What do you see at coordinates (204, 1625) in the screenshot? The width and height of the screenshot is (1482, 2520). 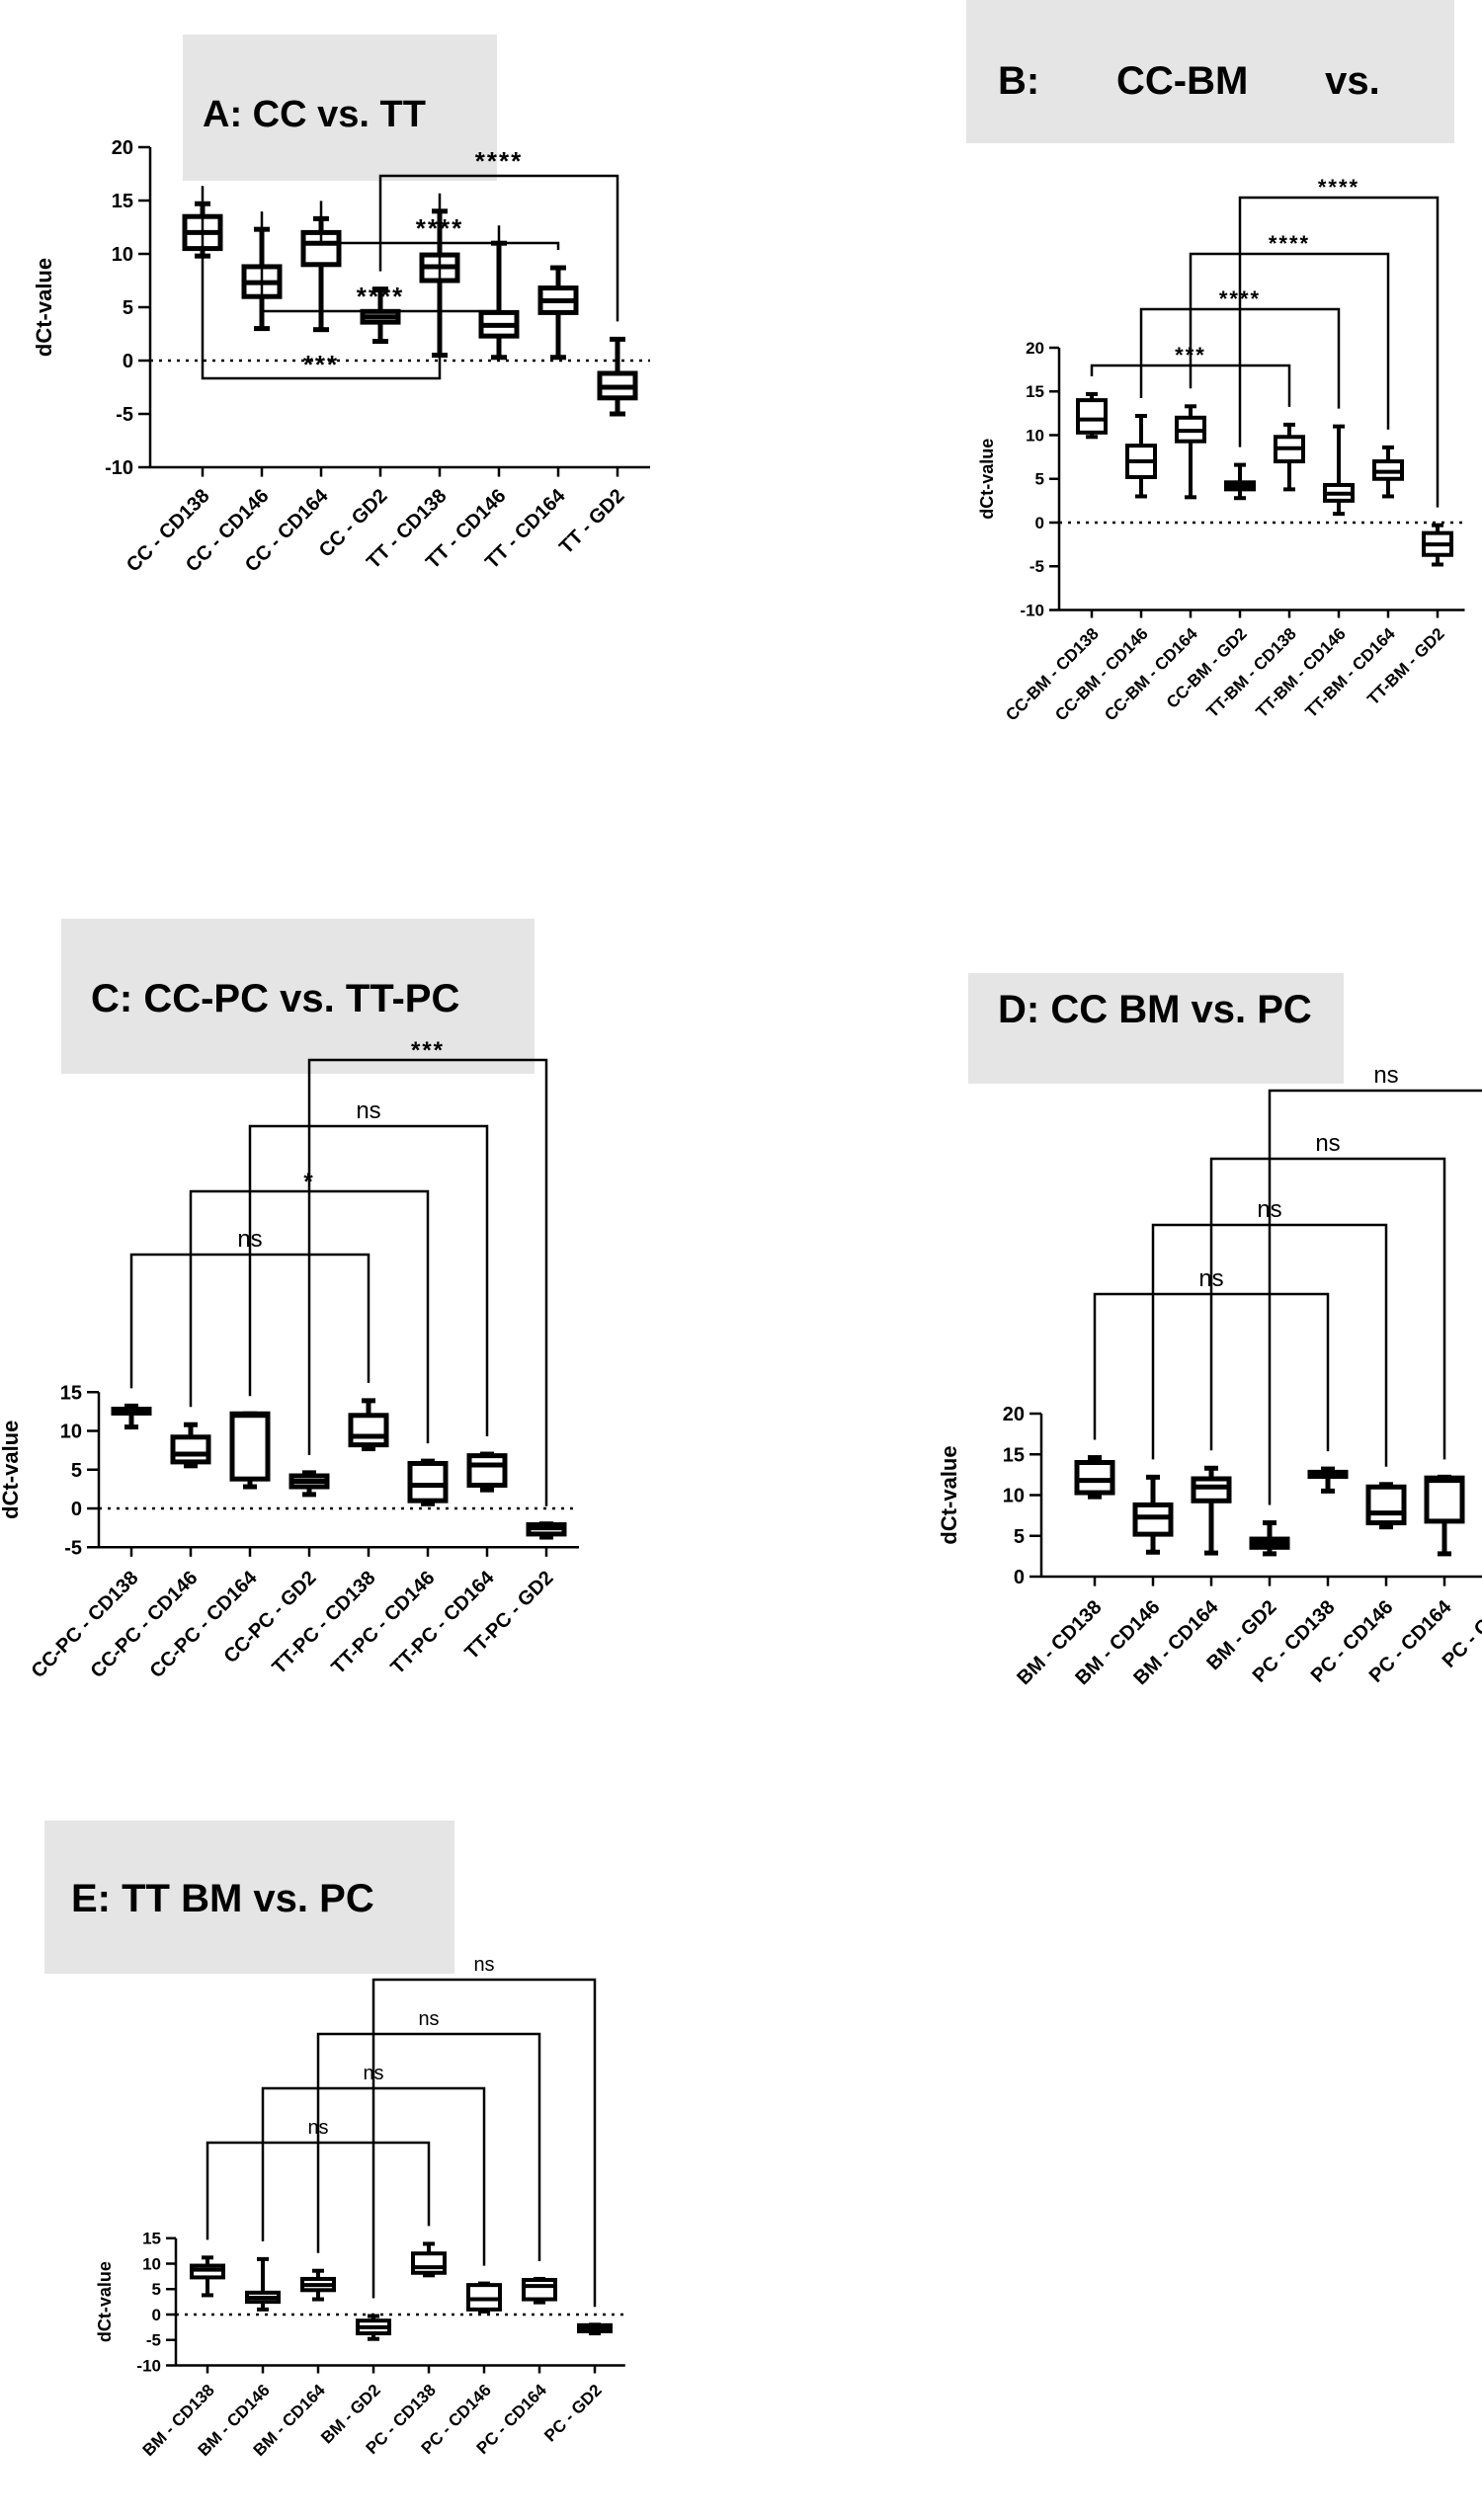 I see `x-category-label: CC-PC - CD164` at bounding box center [204, 1625].